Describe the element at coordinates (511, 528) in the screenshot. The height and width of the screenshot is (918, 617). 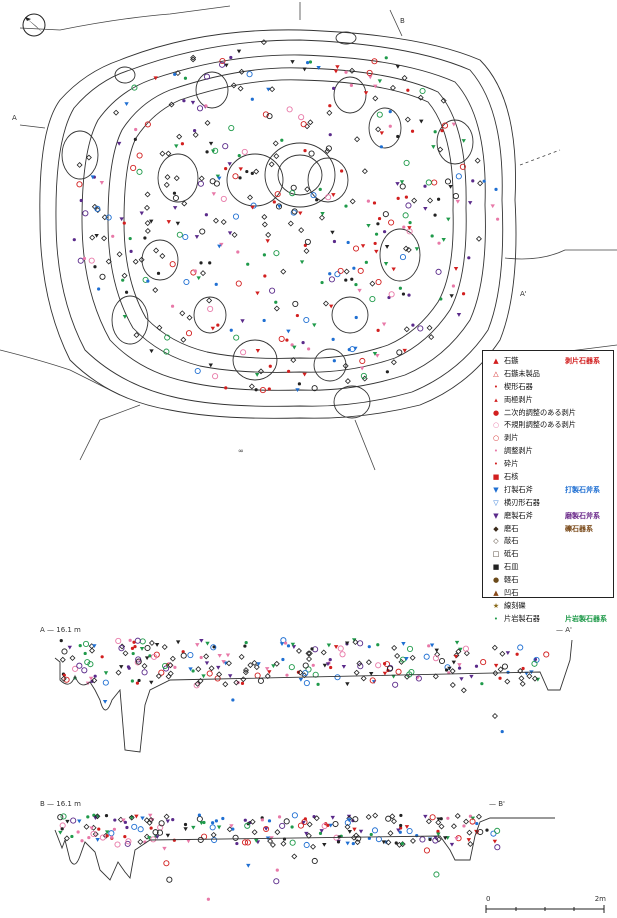
I see `legend-label: 磨石` at that location.